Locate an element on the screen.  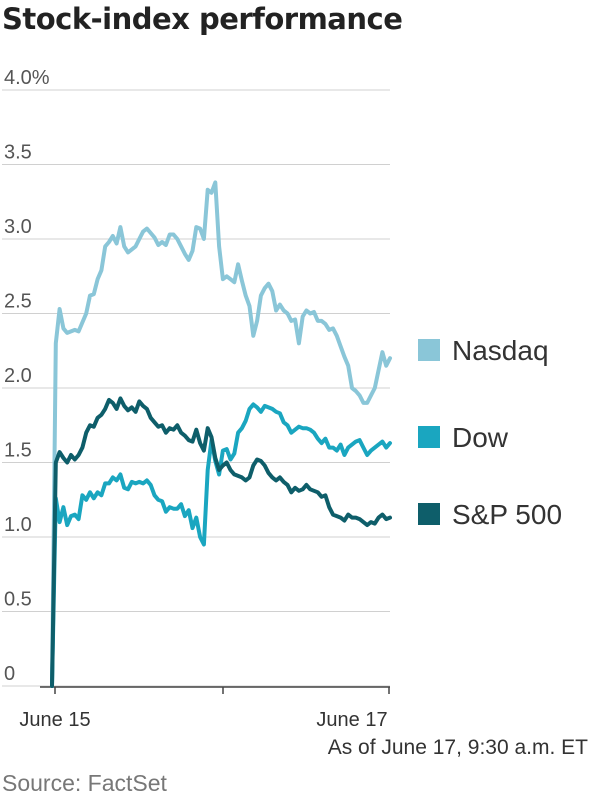
x-axis: June 15 June 17 is located at coordinates (204, 708).